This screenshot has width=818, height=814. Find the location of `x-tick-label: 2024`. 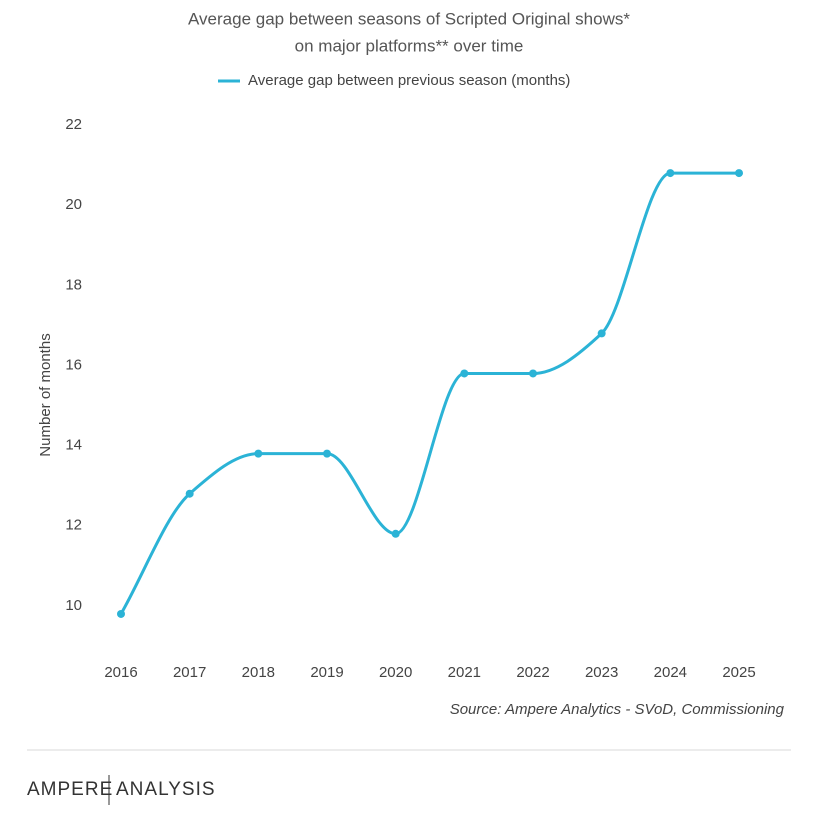

x-tick-label: 2024 is located at coordinates (670, 672).